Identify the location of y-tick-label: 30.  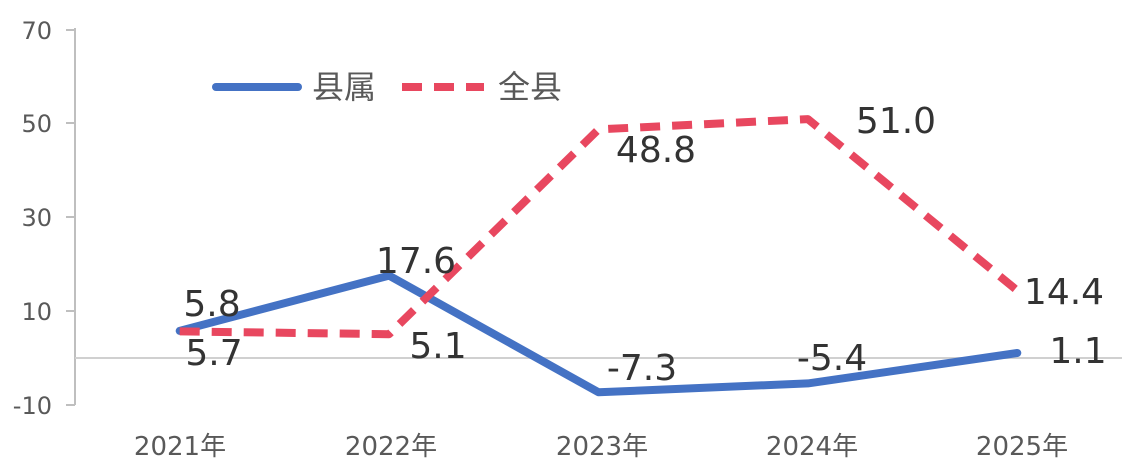
(36, 218).